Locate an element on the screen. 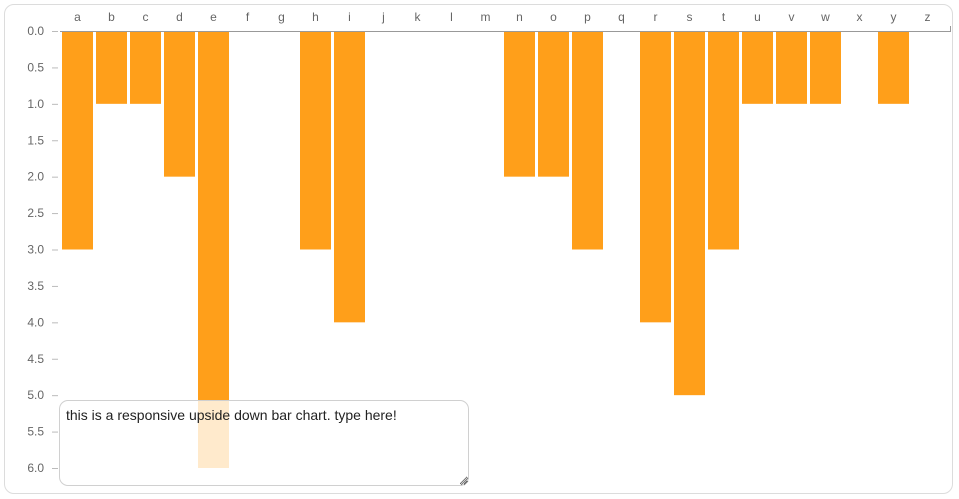 The image size is (959, 499). x-tick-label-e: e is located at coordinates (213, 17).